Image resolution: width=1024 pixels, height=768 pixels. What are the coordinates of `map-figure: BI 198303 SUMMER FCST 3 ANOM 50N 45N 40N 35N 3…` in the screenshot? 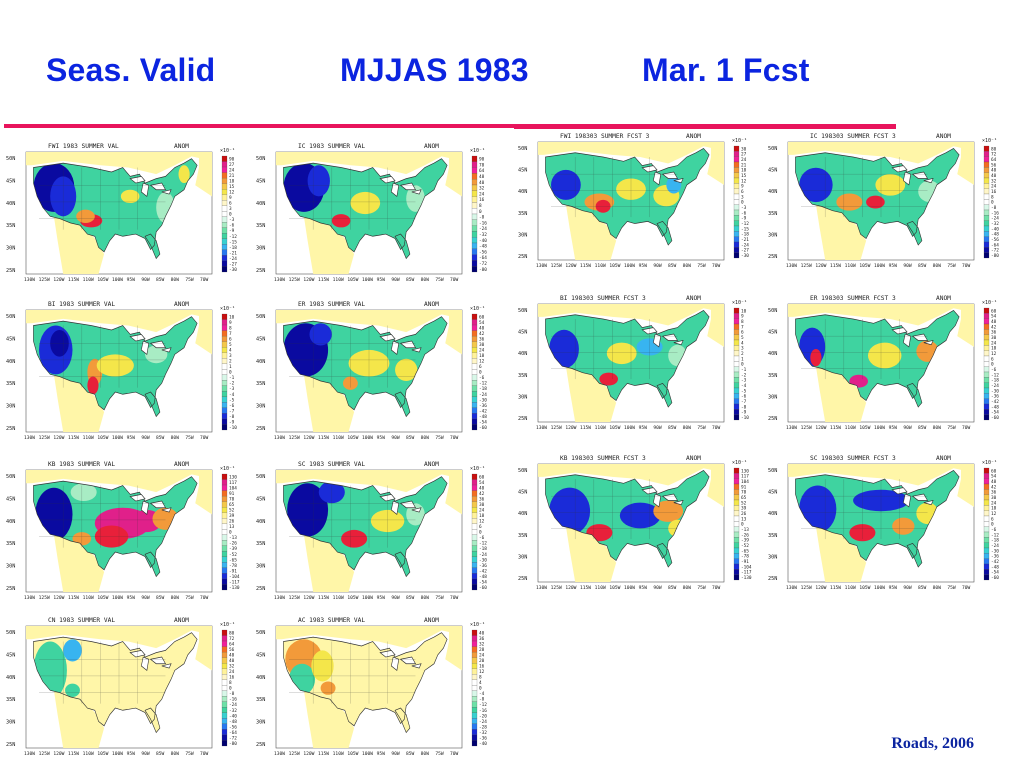 It's located at (633, 363).